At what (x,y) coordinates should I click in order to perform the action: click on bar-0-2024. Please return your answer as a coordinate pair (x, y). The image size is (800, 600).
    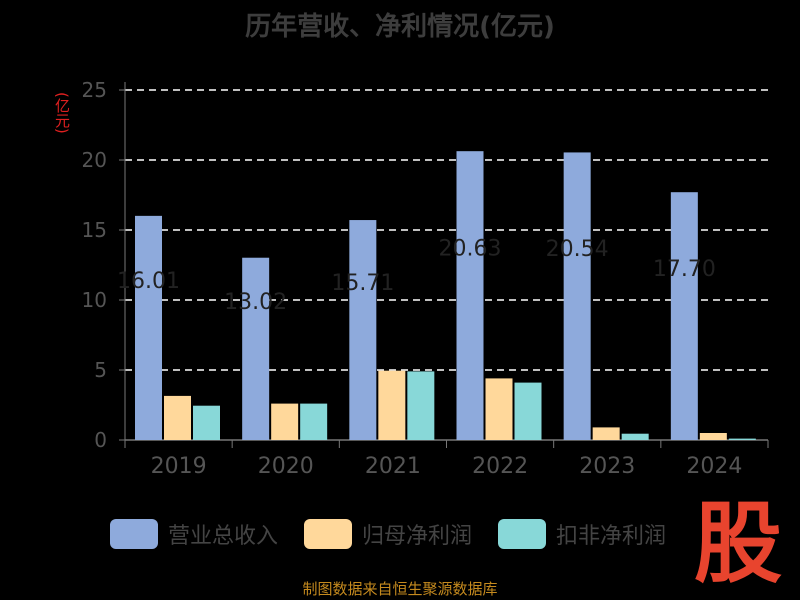
    Looking at the image, I should click on (684, 316).